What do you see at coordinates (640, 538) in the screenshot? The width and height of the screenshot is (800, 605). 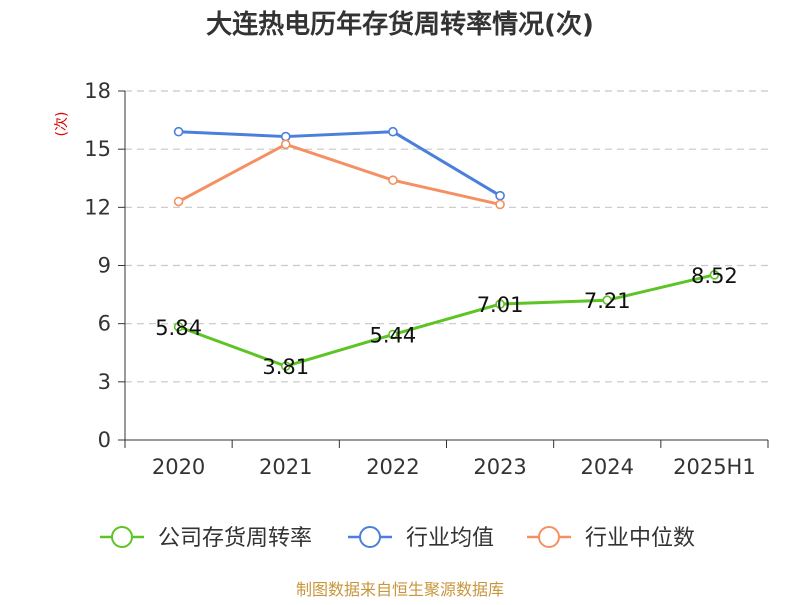 I see `legend-label: 行业中位数` at bounding box center [640, 538].